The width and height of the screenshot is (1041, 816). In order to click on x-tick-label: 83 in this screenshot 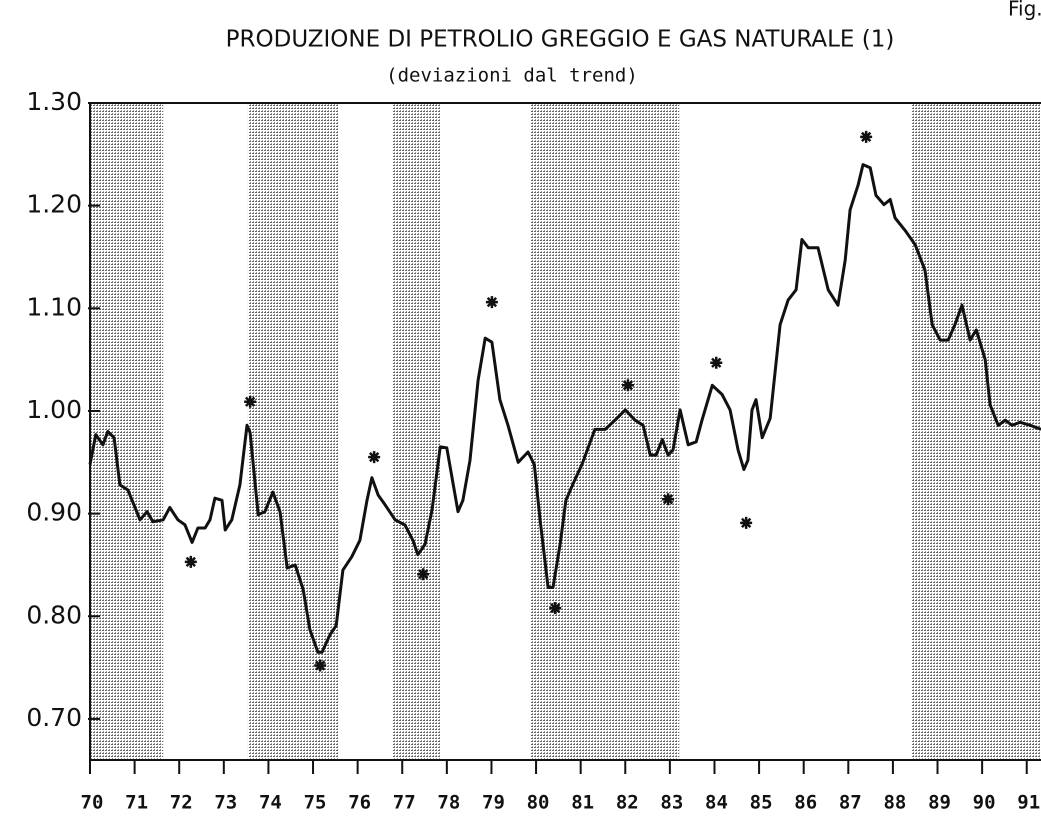, I will do `click(671, 803)`.